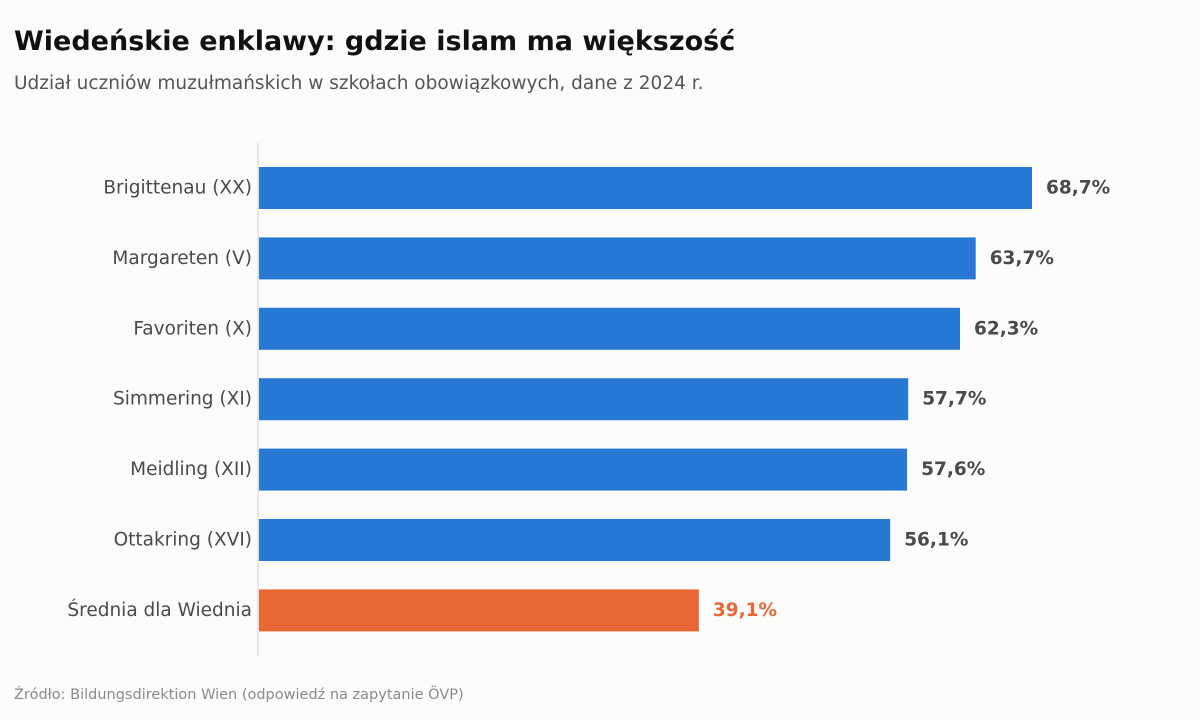  What do you see at coordinates (936, 540) in the screenshot?
I see `value-label-5: 56,1%` at bounding box center [936, 540].